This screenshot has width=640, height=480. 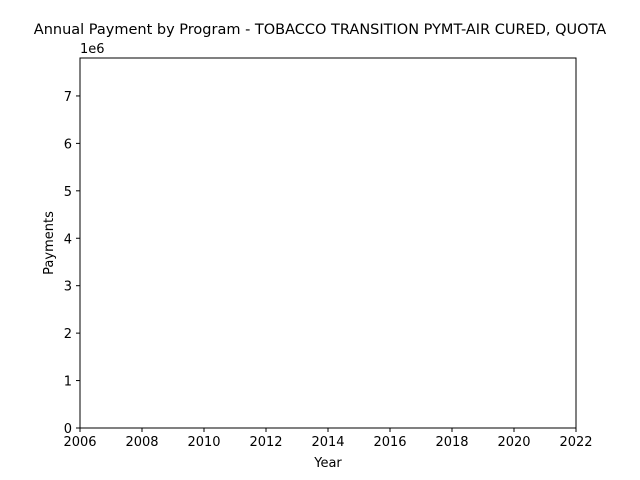 What do you see at coordinates (203, 442) in the screenshot?
I see `x-tick-label: 2010` at bounding box center [203, 442].